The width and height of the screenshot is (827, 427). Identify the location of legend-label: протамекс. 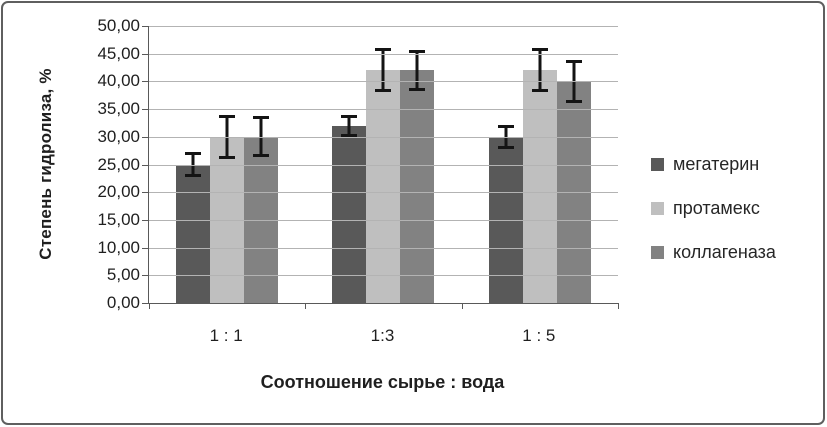
(716, 207).